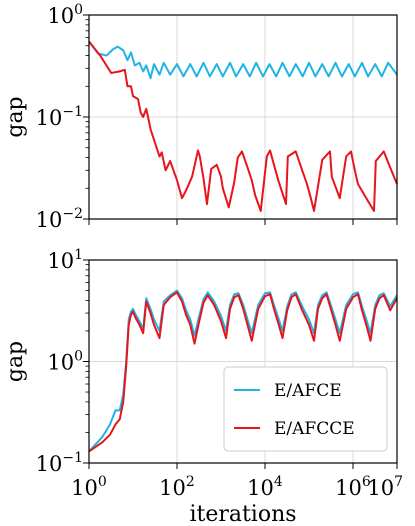  Describe the element at coordinates (89, 487) in the screenshot. I see `x-tick-label: 100` at that location.